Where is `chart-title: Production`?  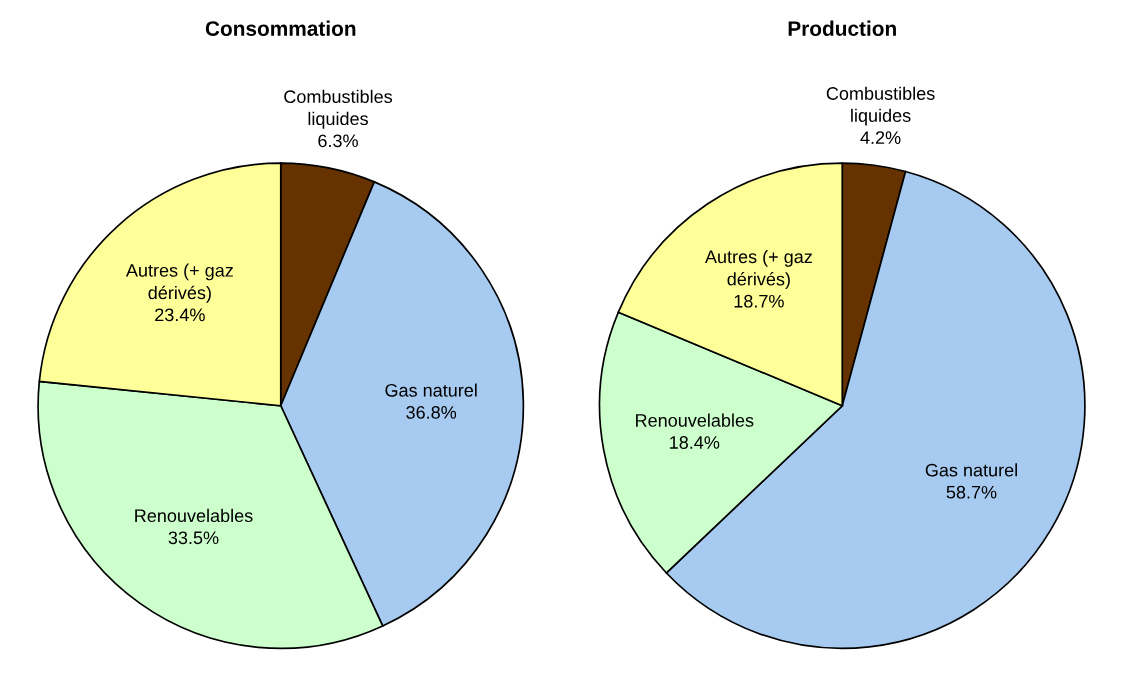 chart-title: Production is located at coordinates (842, 28).